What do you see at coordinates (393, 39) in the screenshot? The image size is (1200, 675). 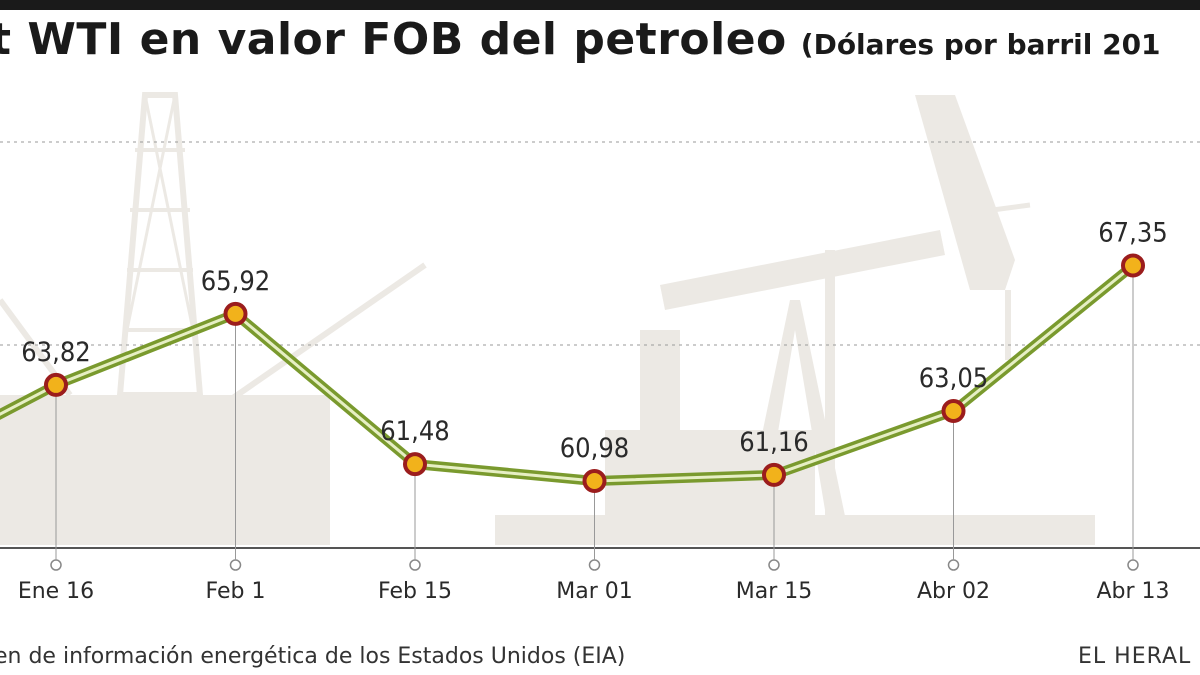 I see `title-main: t WTI en valor FOB del petroleo` at bounding box center [393, 39].